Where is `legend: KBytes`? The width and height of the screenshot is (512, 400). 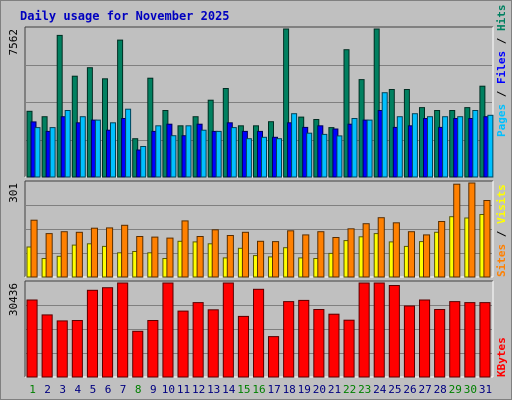
legend: KBytes is located at coordinates (501, 357).